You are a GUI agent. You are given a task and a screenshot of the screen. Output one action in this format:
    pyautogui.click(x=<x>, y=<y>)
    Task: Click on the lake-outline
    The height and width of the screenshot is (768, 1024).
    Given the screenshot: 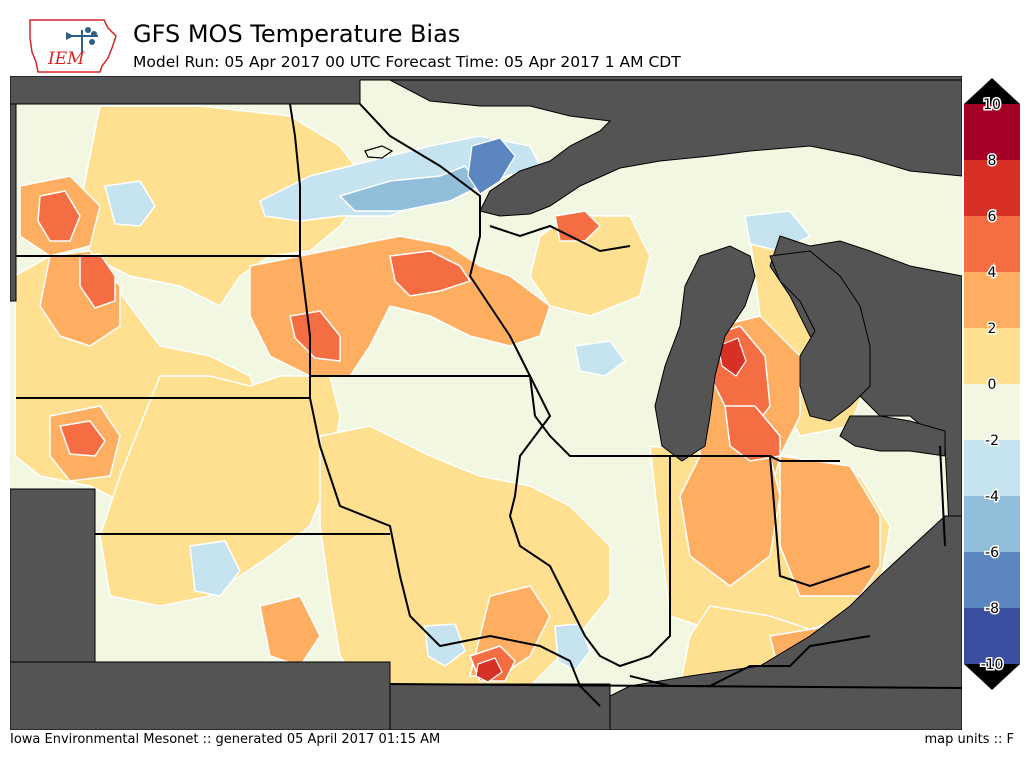 What is the action you would take?
    pyautogui.click(x=379, y=152)
    